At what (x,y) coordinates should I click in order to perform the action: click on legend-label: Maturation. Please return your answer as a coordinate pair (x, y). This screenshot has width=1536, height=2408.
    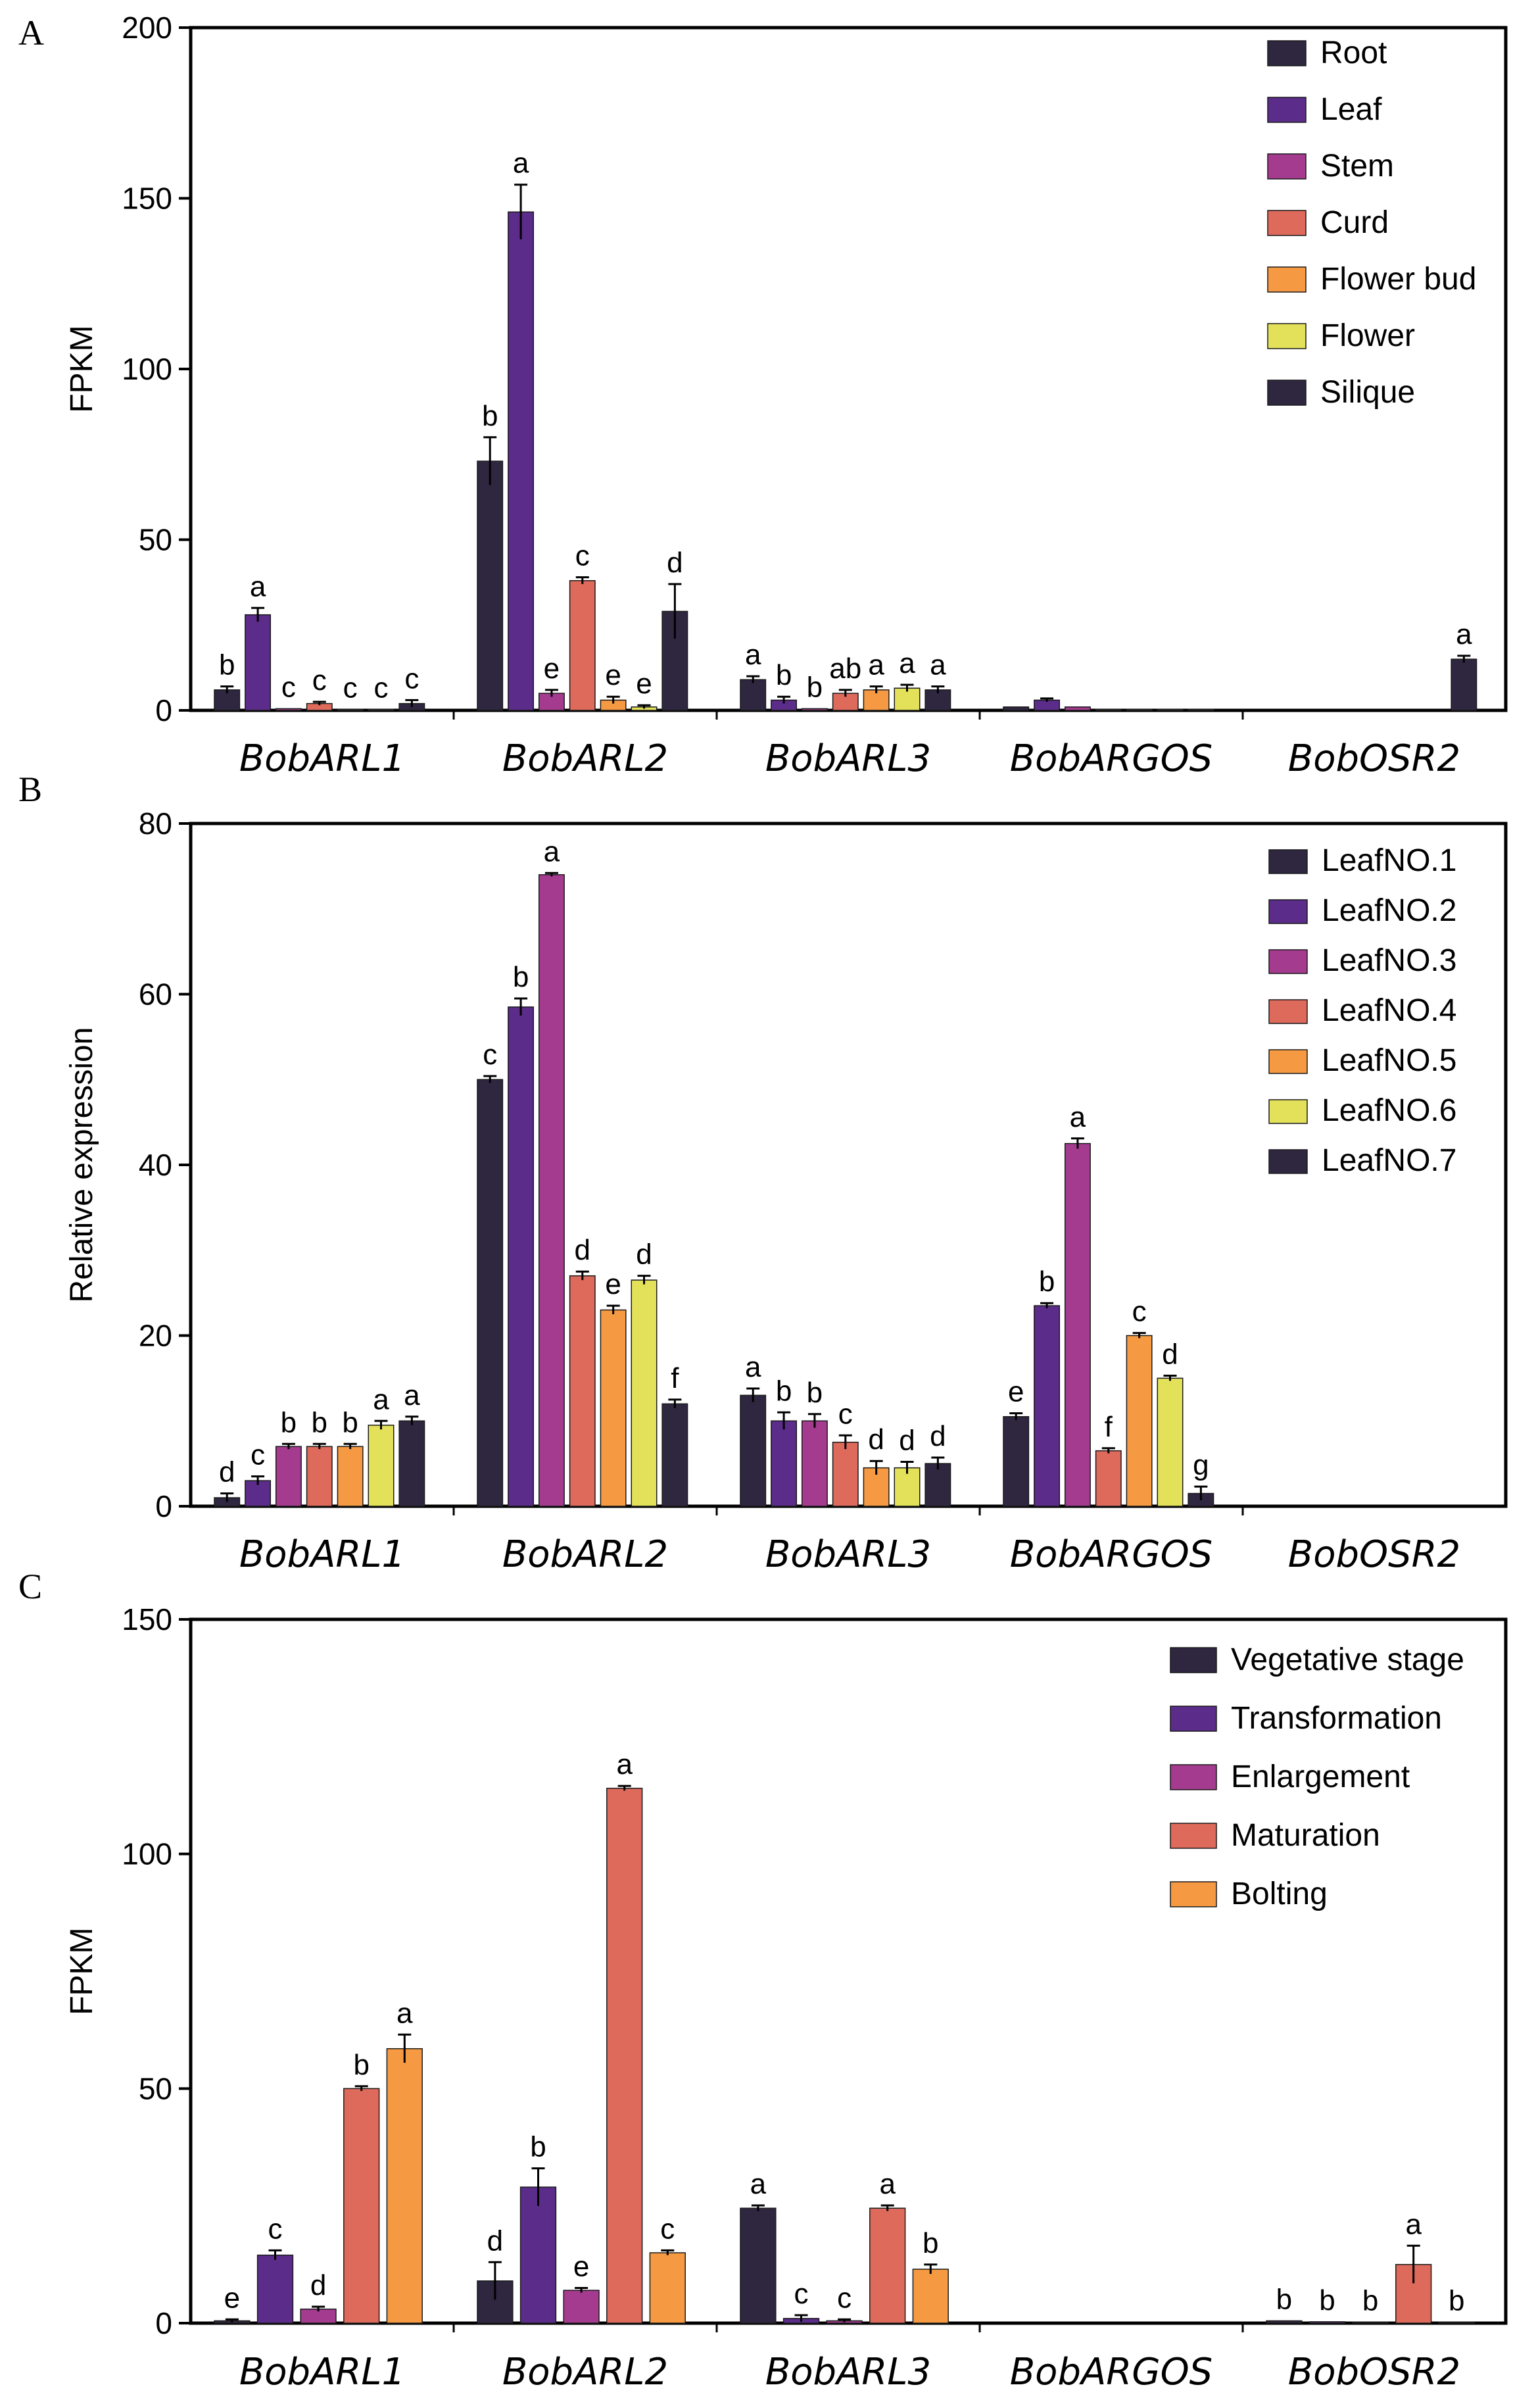
    Looking at the image, I should click on (1305, 1836).